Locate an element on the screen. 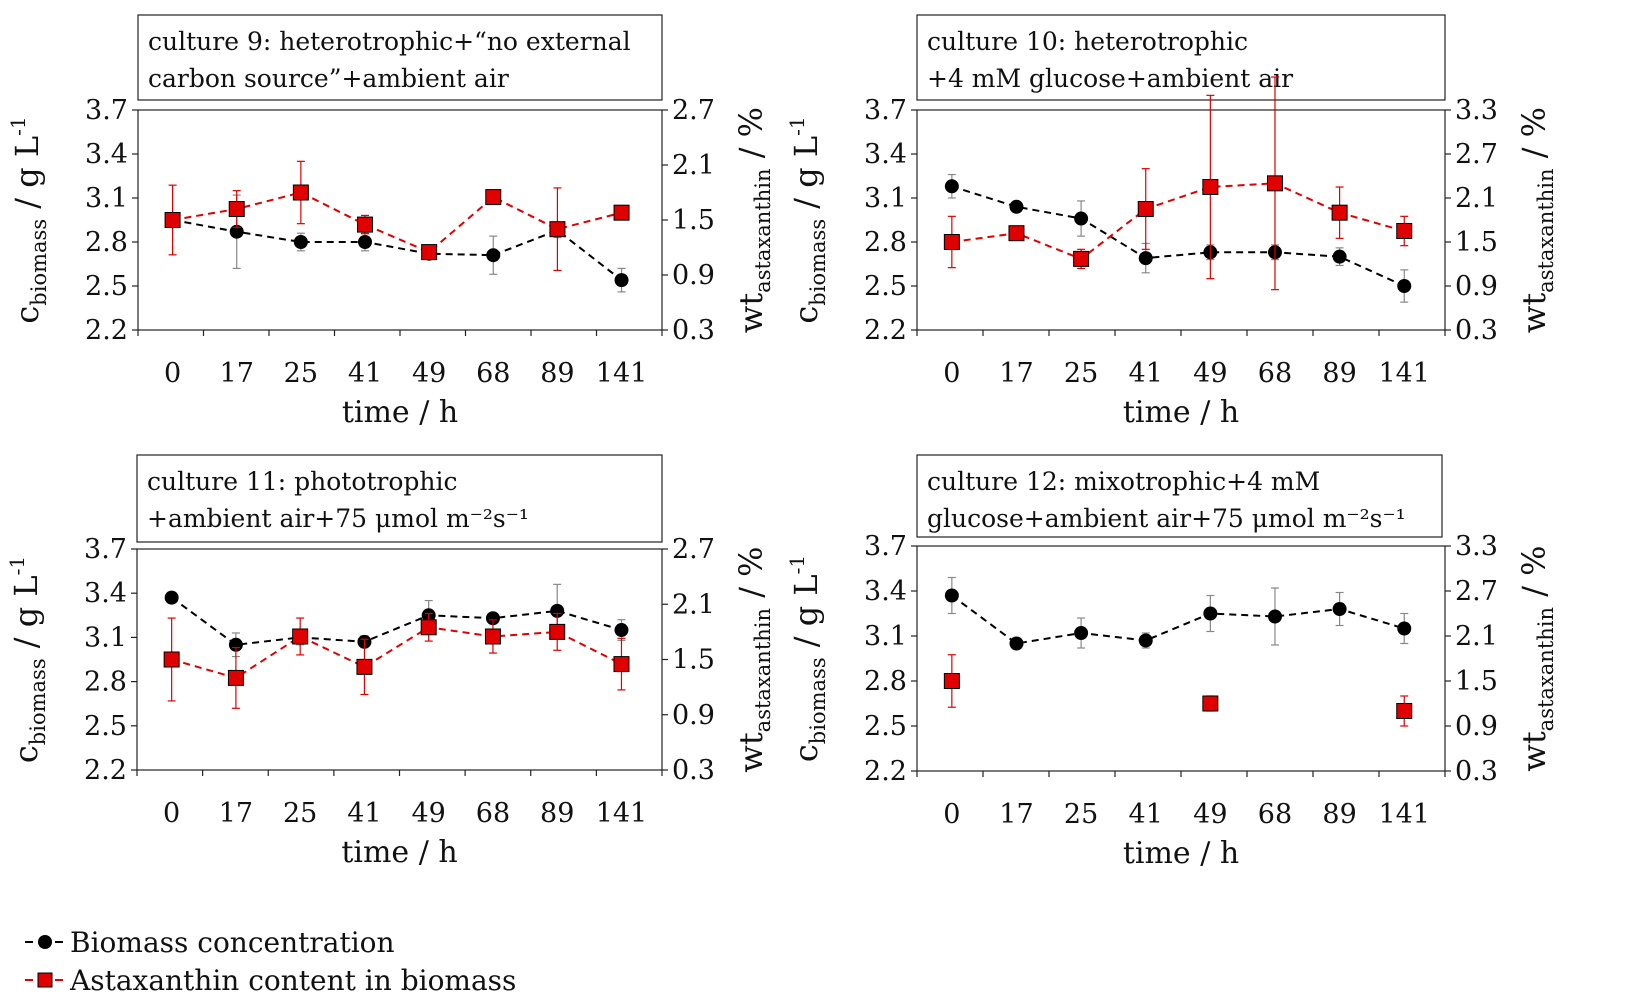  title-line-2: +4 mM glucose+ambient air is located at coordinates (1110, 78).